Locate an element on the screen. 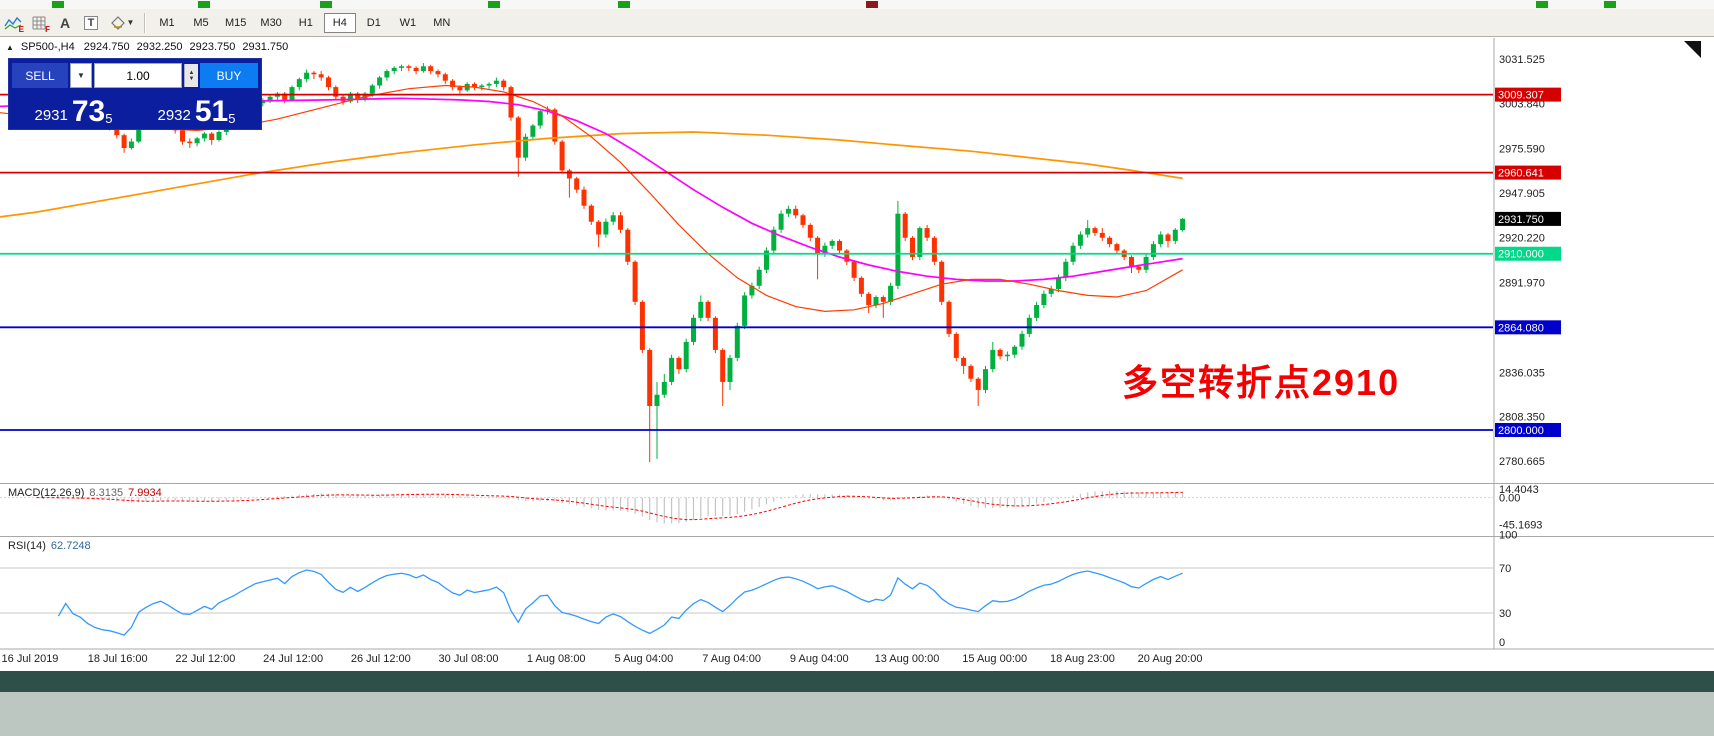  price-axis-tick: 2891.970 is located at coordinates (1522, 284).